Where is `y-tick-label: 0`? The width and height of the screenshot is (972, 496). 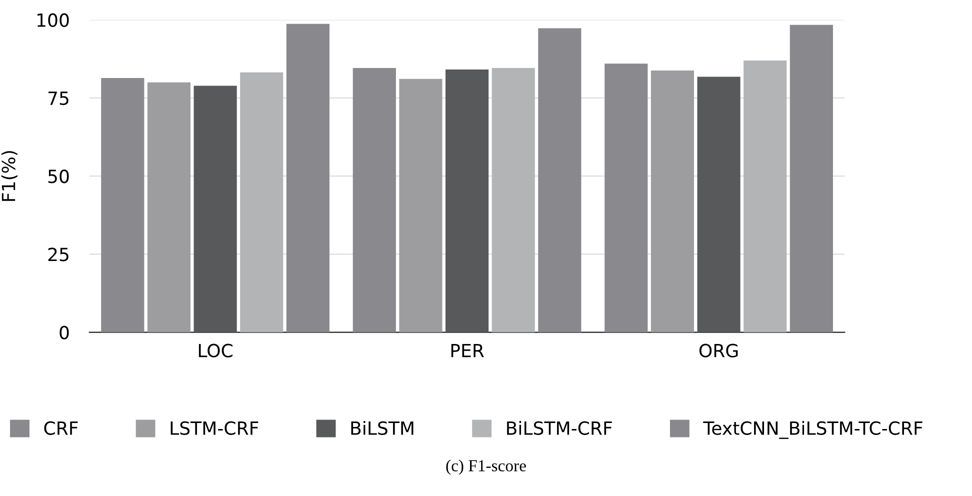 y-tick-label: 0 is located at coordinates (64, 333).